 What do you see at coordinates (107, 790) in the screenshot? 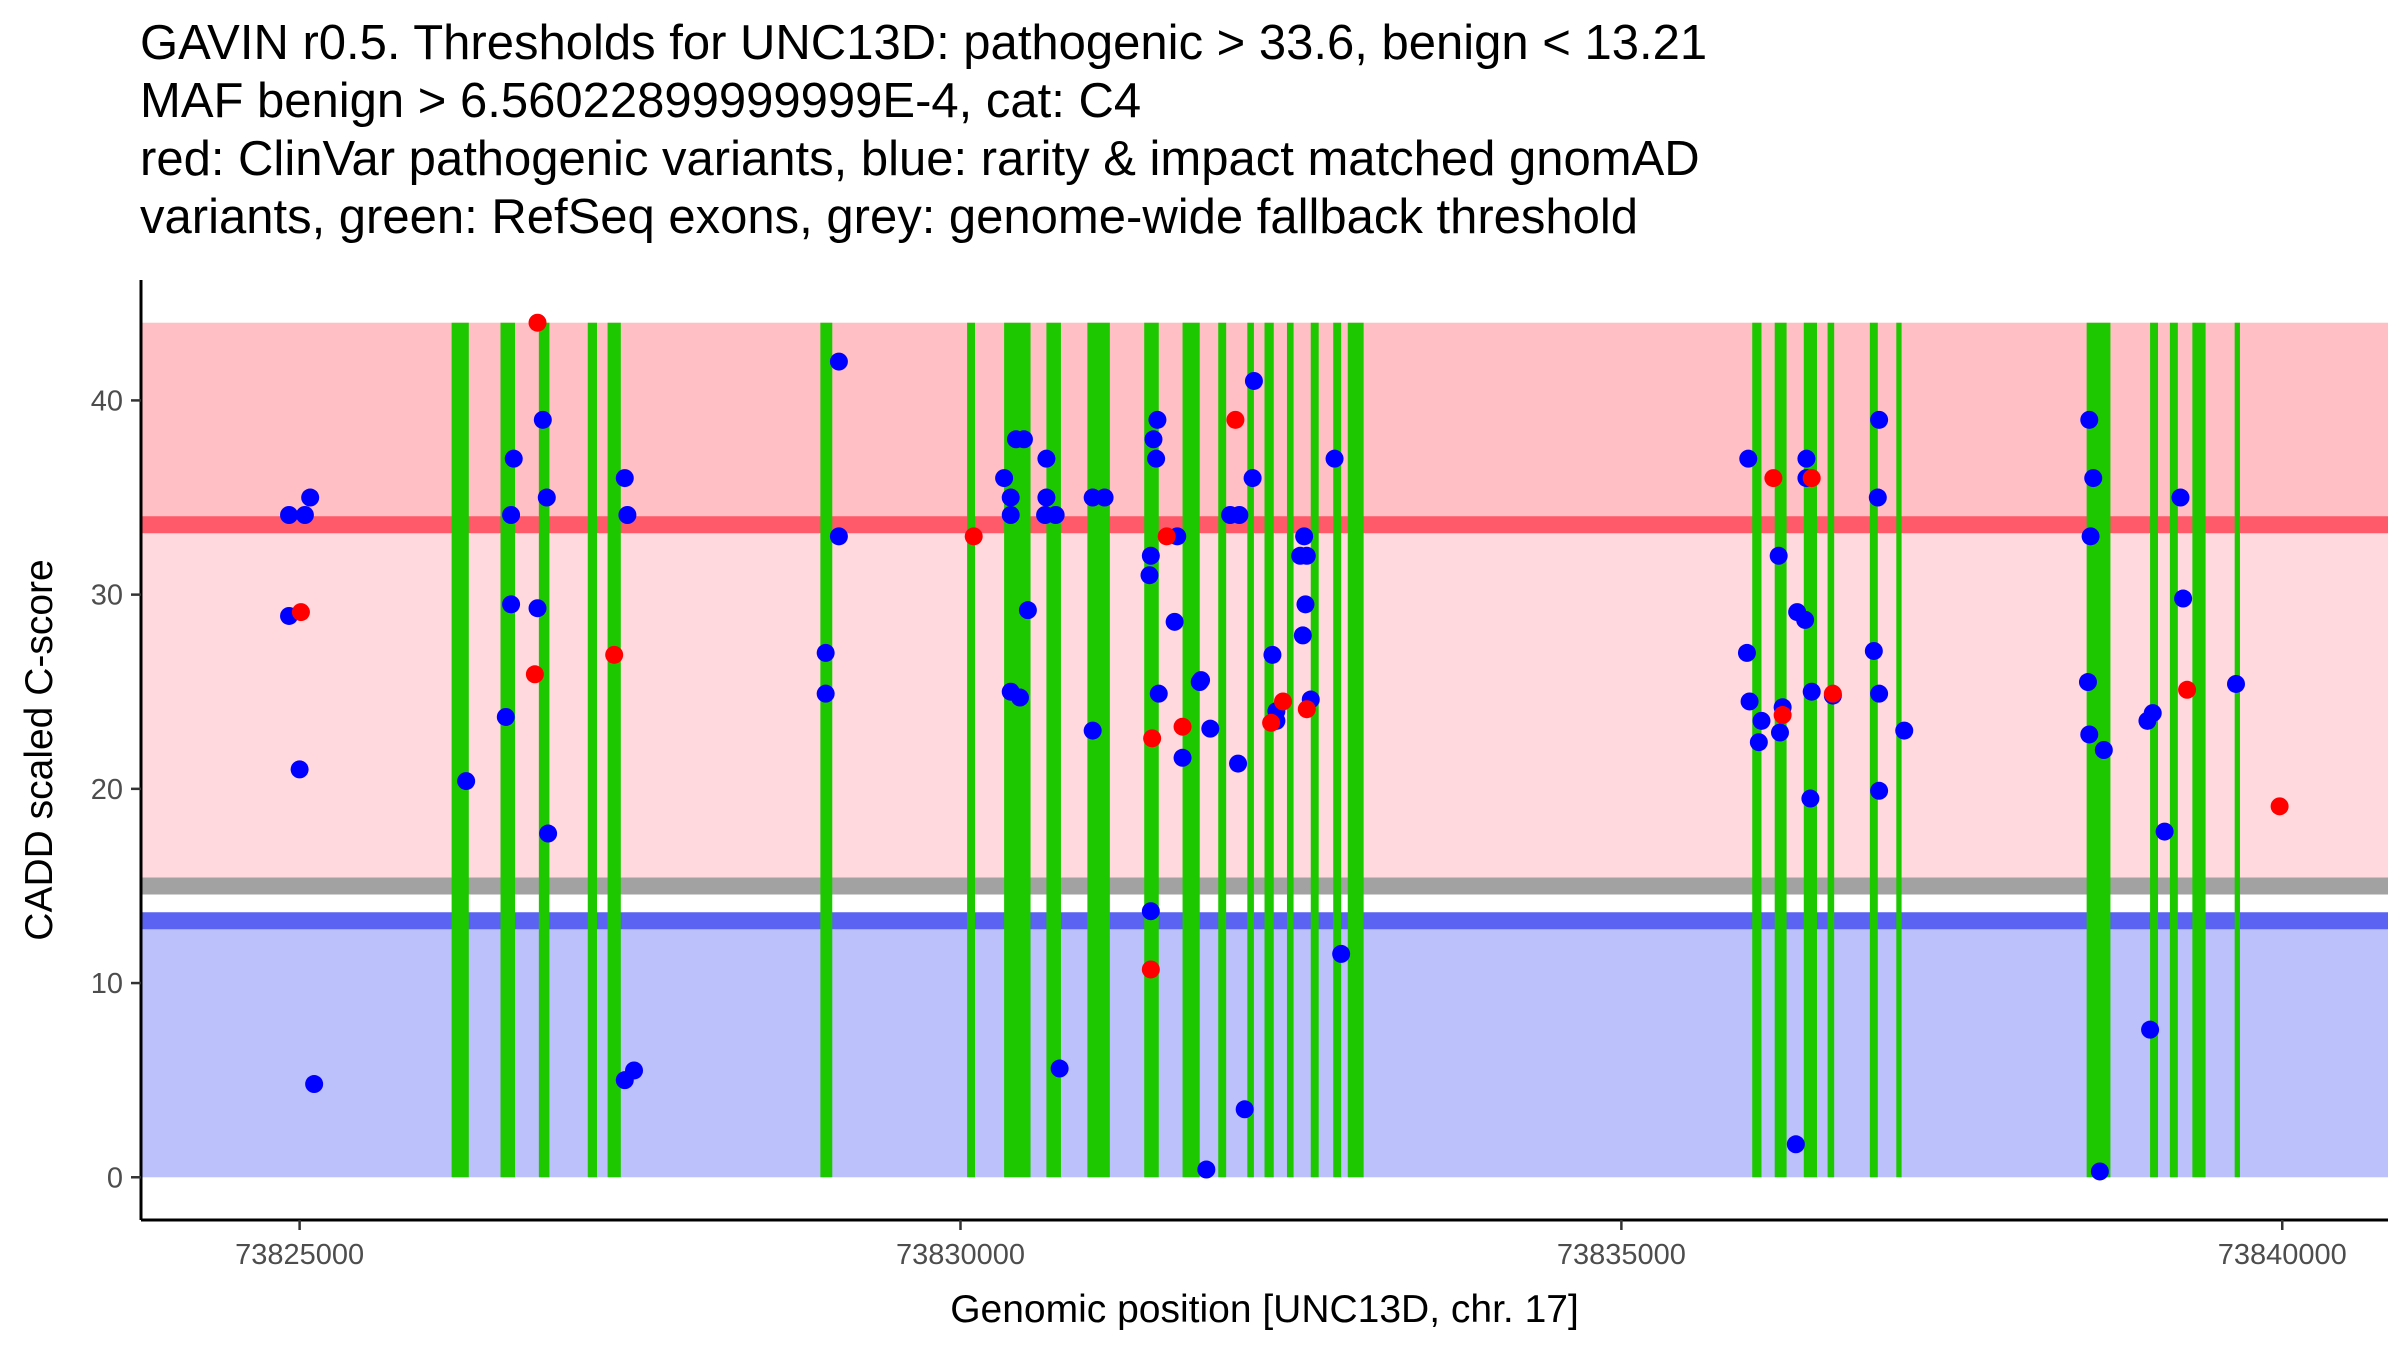
I see `y-tick-label-20: 20` at bounding box center [107, 790].